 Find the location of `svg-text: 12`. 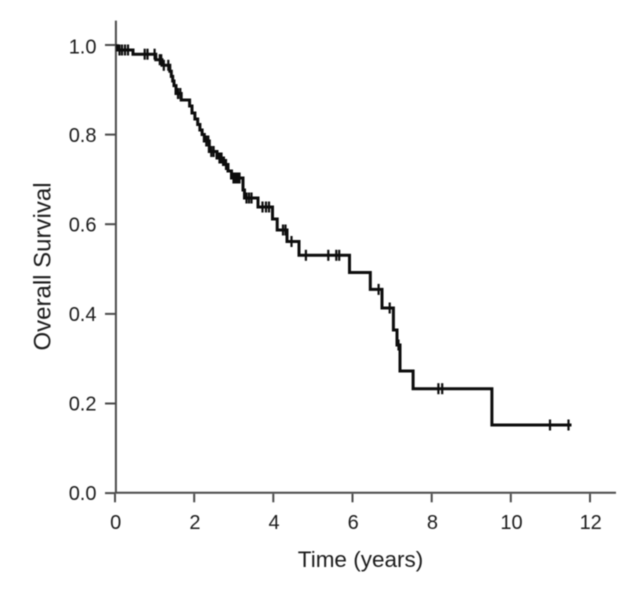

svg-text: 12 is located at coordinates (591, 523).